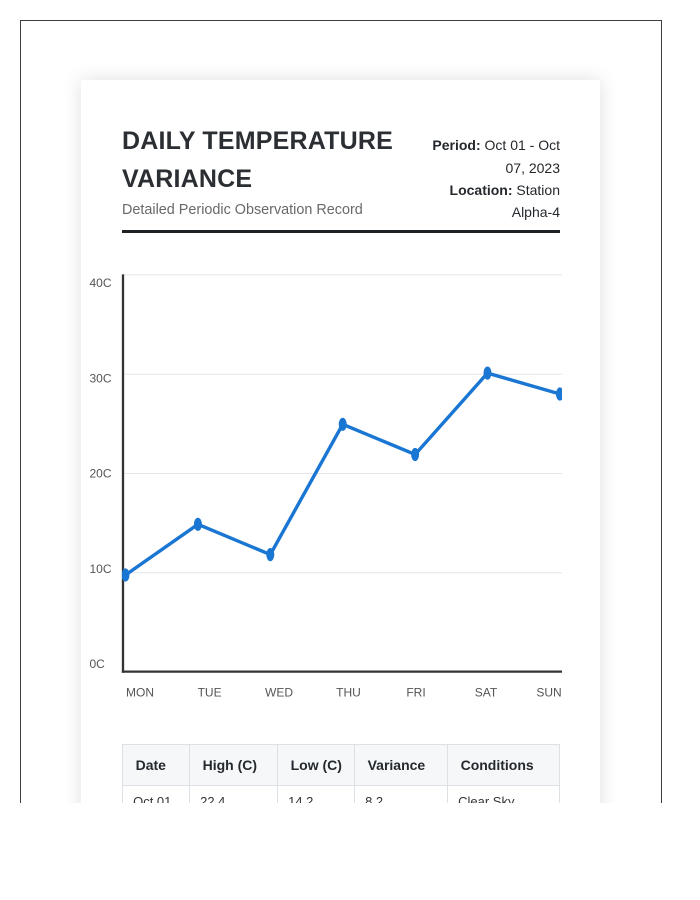 This screenshot has width=700, height=900. I want to click on svg-text: TUE, so click(210, 692).